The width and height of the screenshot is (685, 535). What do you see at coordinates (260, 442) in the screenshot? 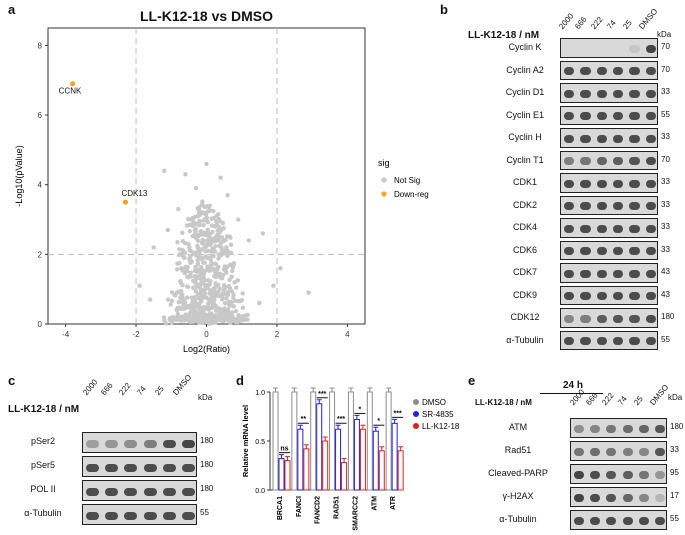
I see `bar-ytick-label: 0.5` at bounding box center [260, 442].